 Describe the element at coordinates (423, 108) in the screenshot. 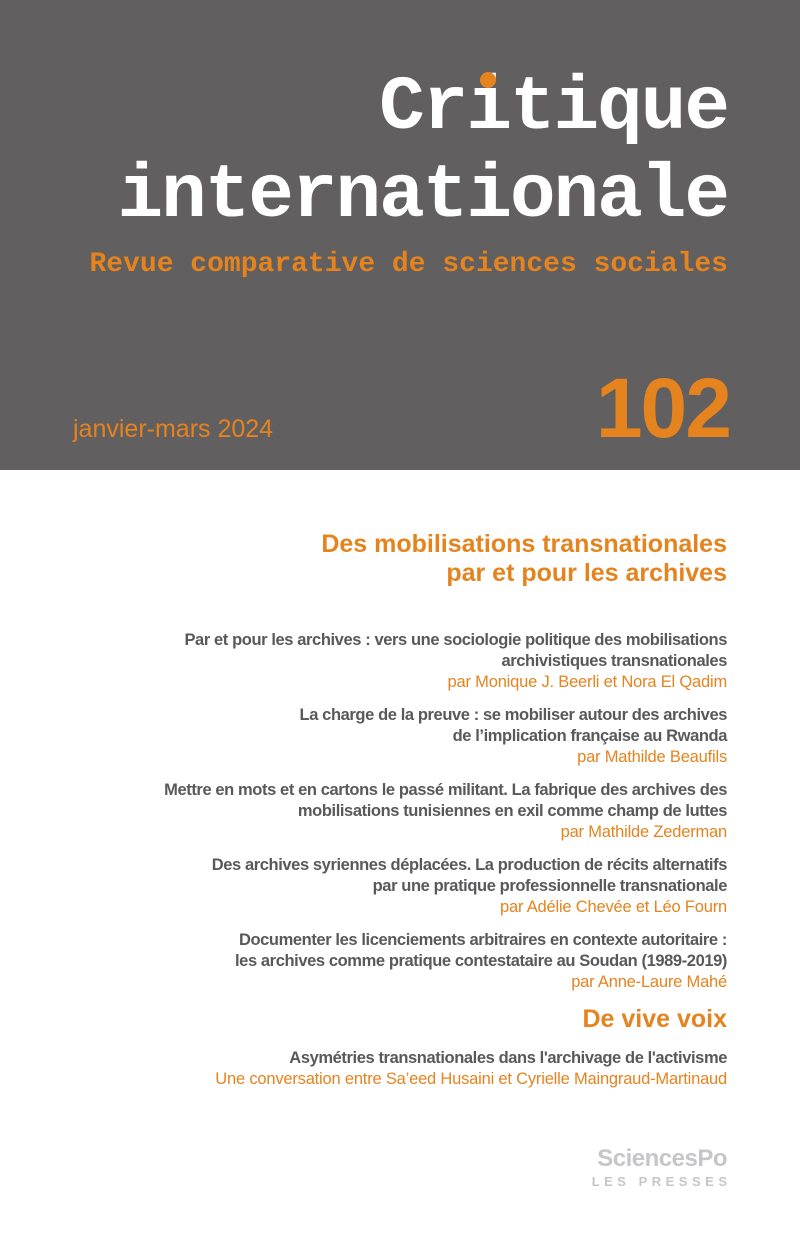

I see `title-part-pre: Cr` at that location.